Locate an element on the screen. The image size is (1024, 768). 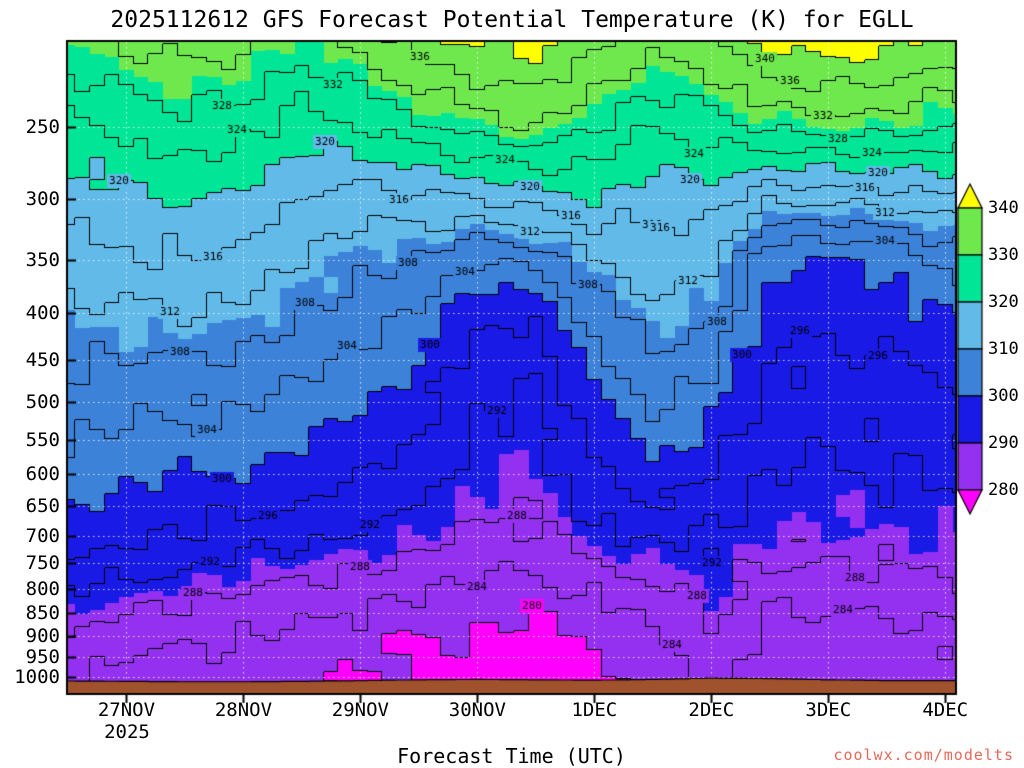
colorbar-tick-label: 320 is located at coordinates (1003, 302).